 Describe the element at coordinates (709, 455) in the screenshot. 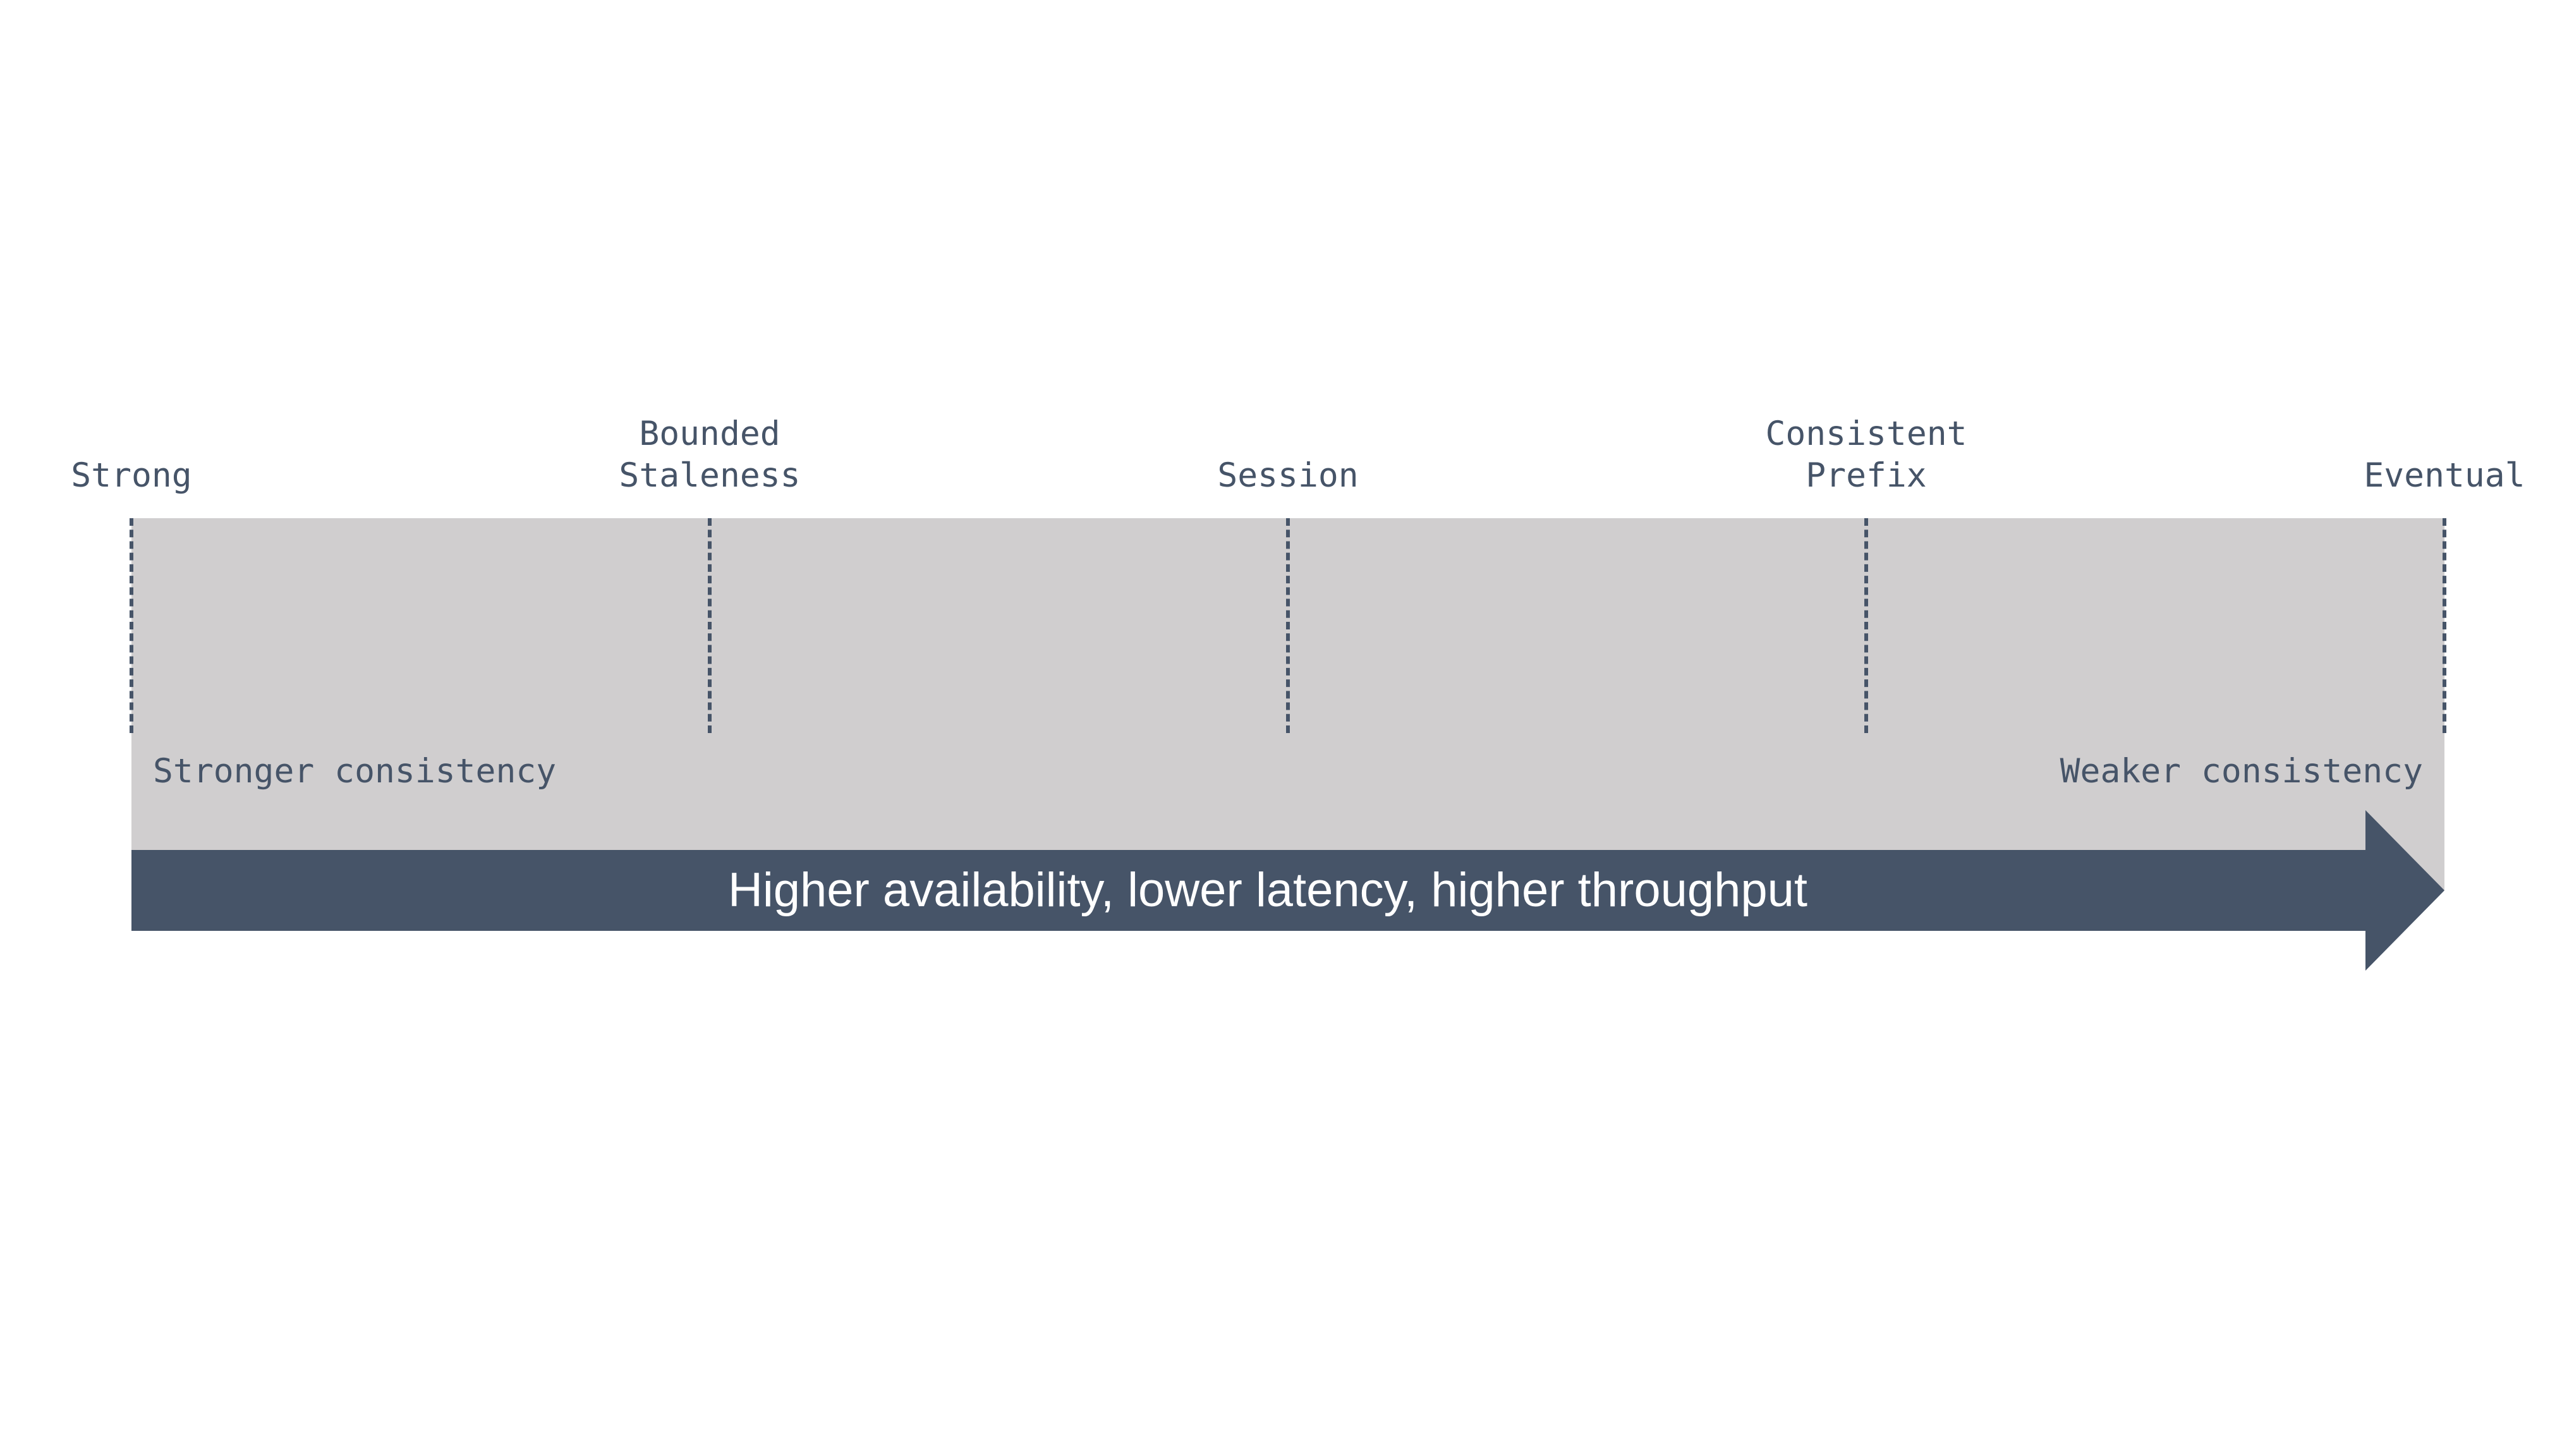

I see `level-label-bounded-staleness: Bounded Staleness` at that location.